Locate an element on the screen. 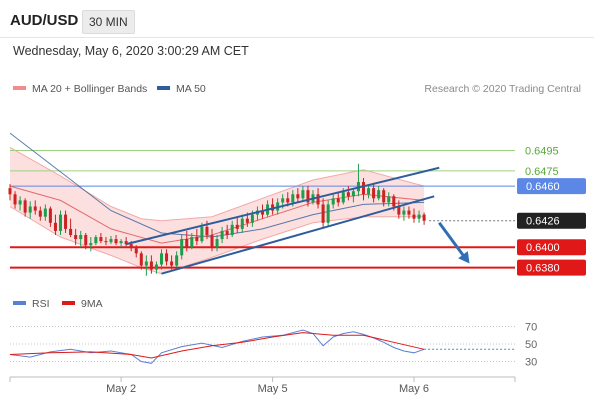  rsi-ma9-line is located at coordinates (217, 345).